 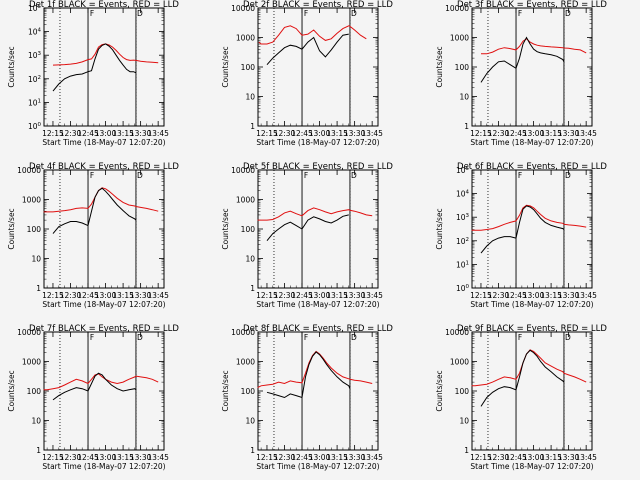 What do you see at coordinates (104, 5) in the screenshot?
I see `panel-title: Det 1f BLACK = Events, RED = LLD` at bounding box center [104, 5].